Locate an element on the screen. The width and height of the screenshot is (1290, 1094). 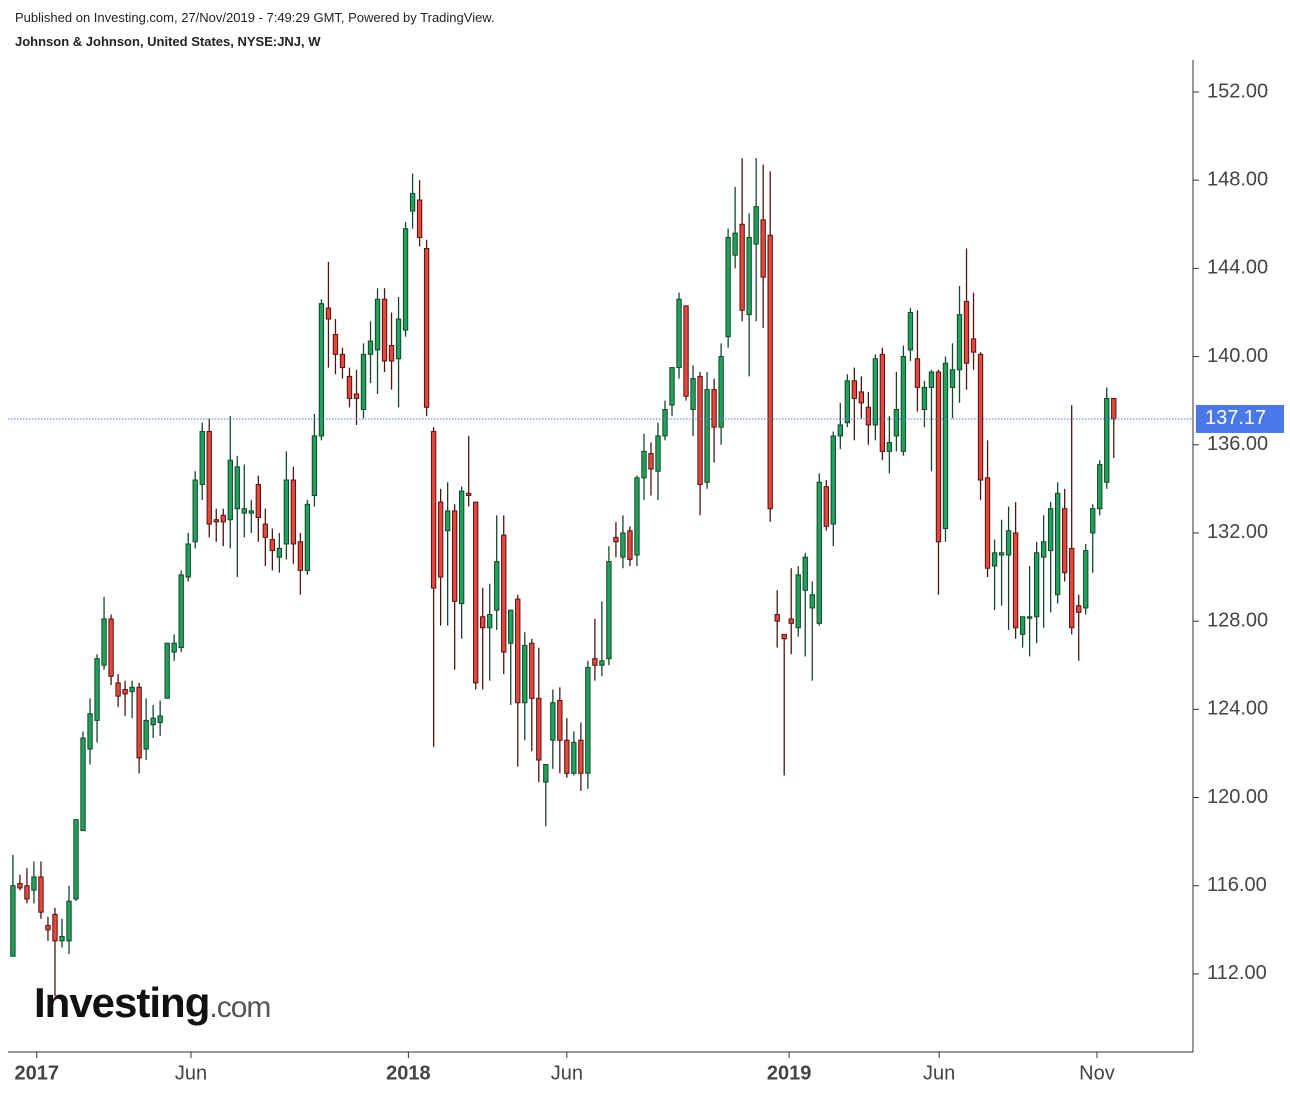
y-tick-label: 152.00 is located at coordinates (1237, 91).